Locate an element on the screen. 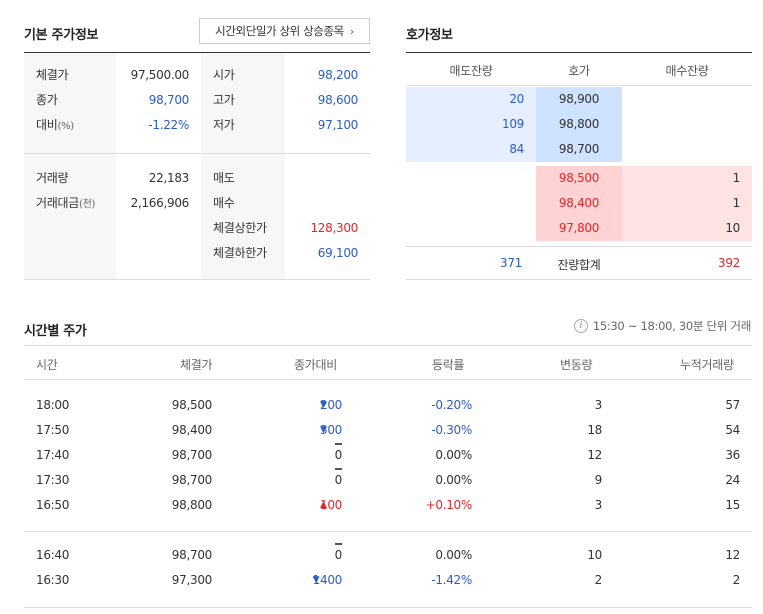 This screenshot has height=614, width=763. afterhours-top-gainers-button: 시간외단일가 상위 상승종목 › is located at coordinates (284, 31).